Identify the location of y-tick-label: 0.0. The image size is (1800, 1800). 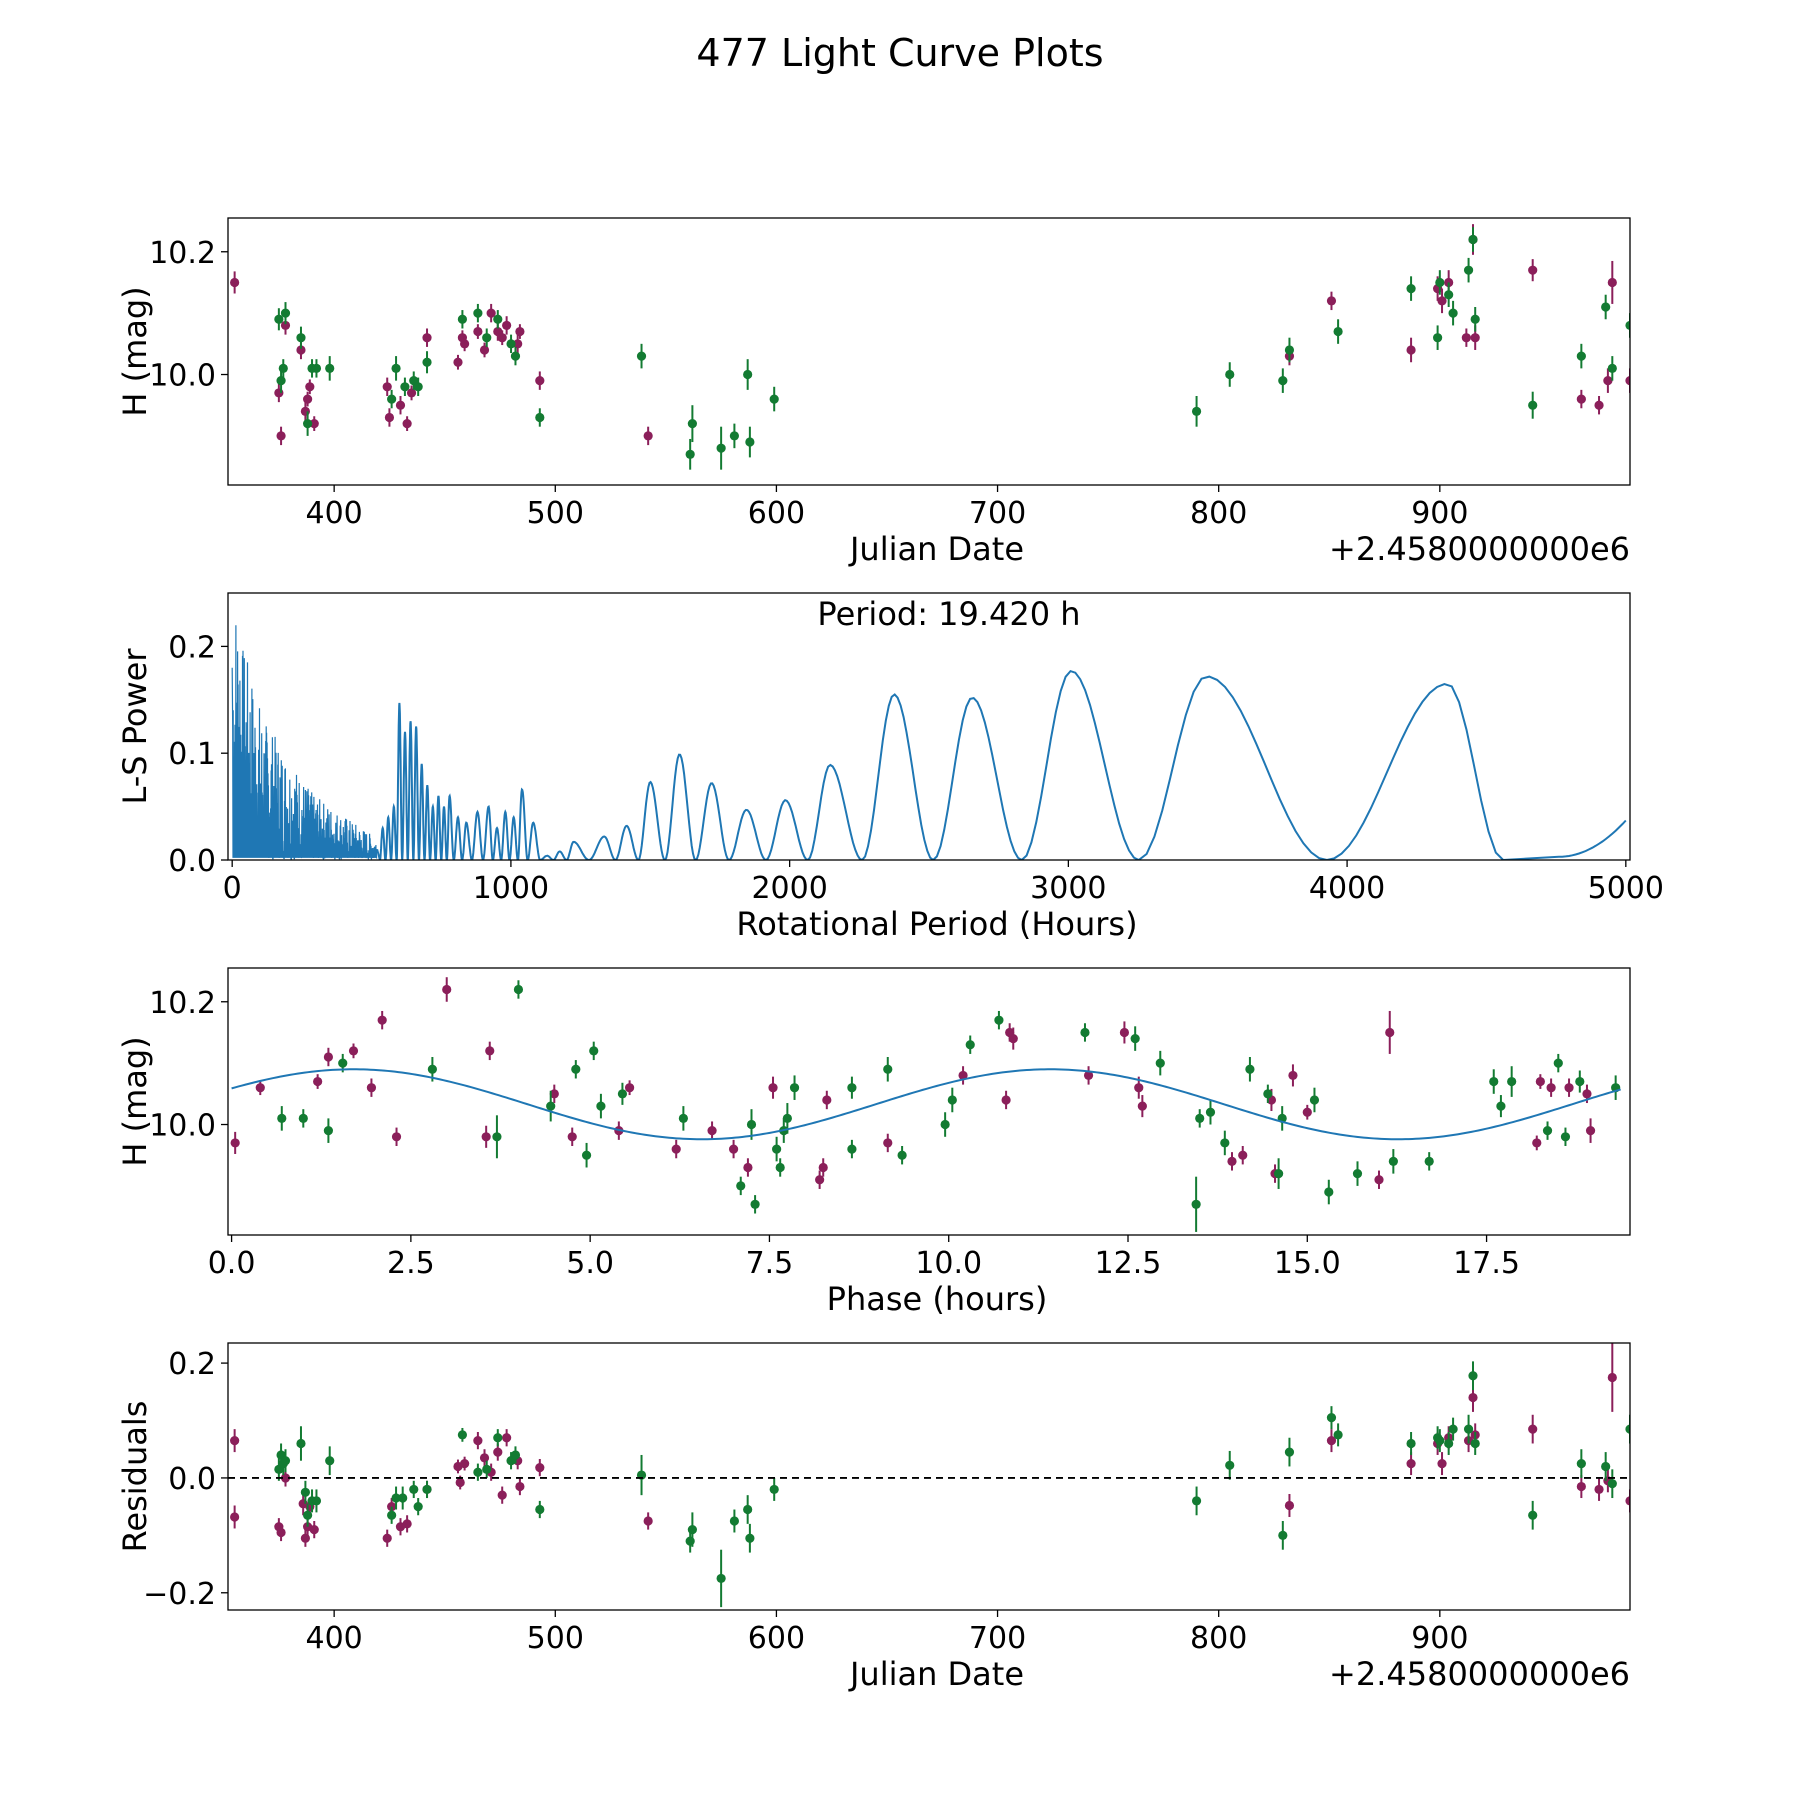
(192, 1479).